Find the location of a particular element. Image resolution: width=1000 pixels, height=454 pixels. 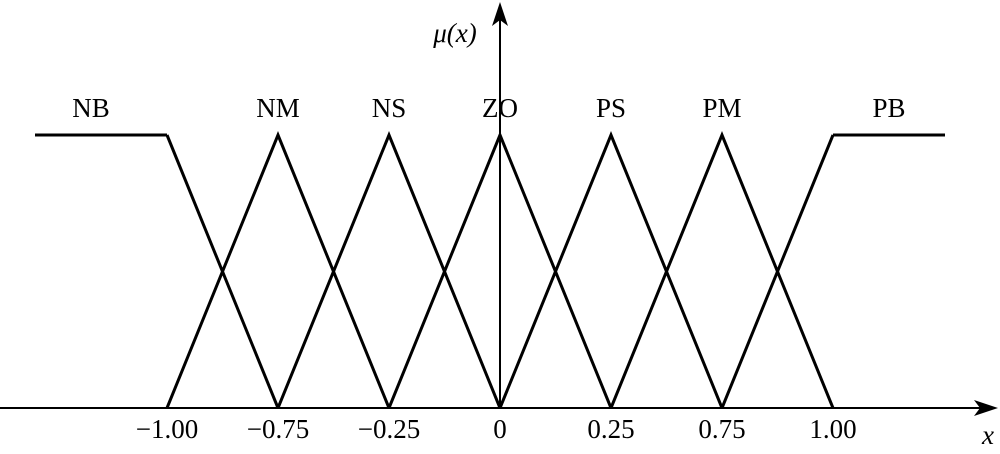

x-tick-label: 1.00 is located at coordinates (832, 429).